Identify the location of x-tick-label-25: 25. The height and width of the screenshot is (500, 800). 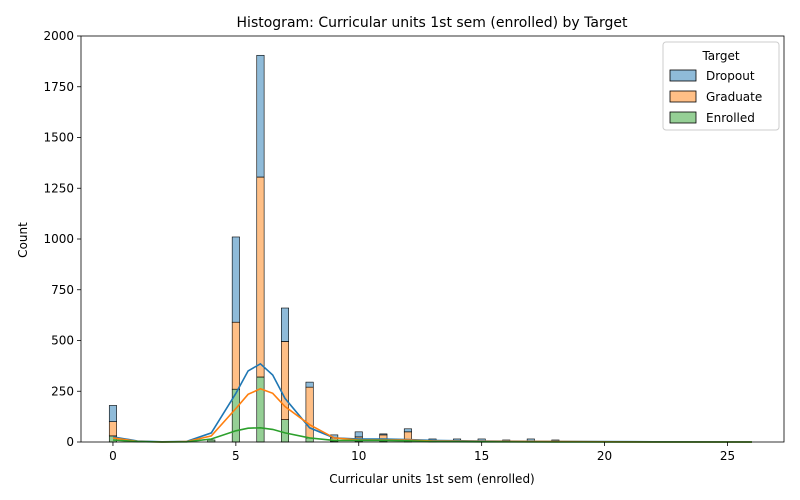
(727, 456).